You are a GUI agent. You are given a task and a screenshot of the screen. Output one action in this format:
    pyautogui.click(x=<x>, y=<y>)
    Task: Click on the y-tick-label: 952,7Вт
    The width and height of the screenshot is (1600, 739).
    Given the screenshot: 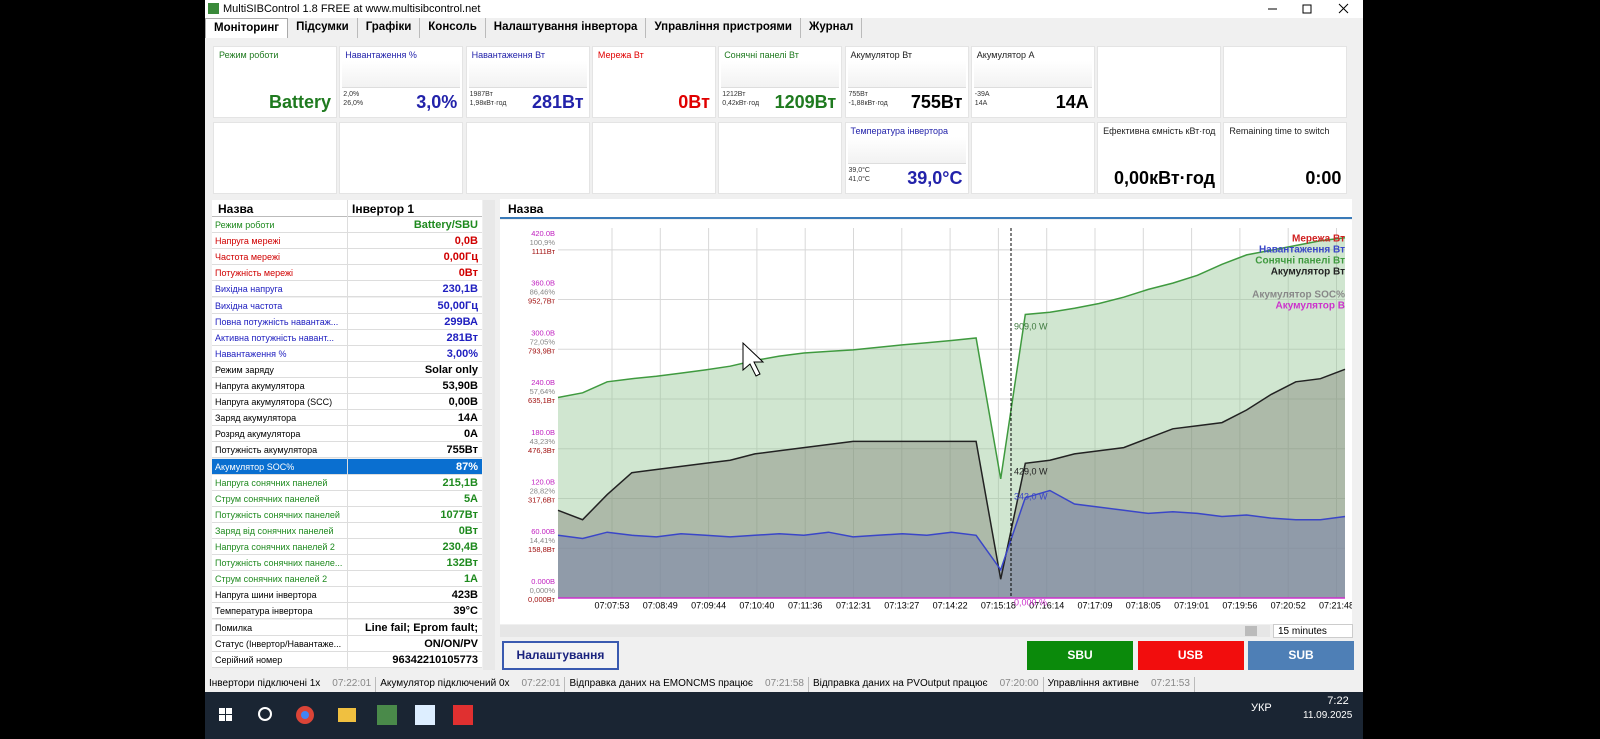 What is the action you would take?
    pyautogui.click(x=542, y=301)
    